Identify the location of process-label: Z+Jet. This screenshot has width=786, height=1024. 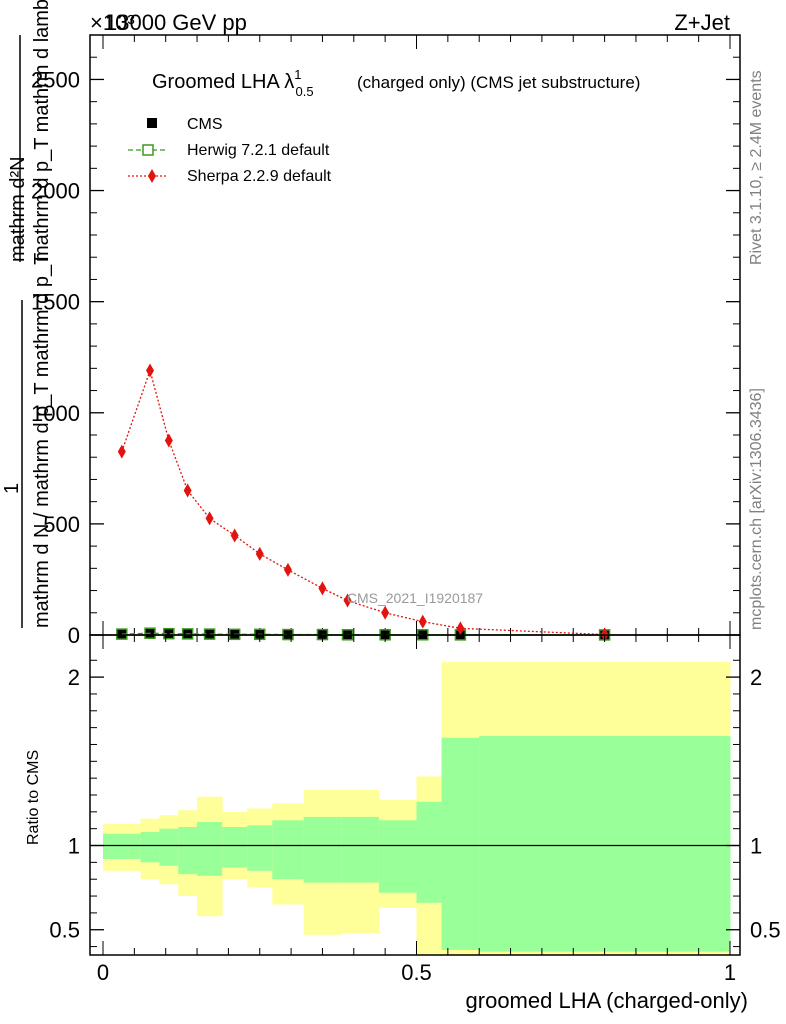
(702, 22).